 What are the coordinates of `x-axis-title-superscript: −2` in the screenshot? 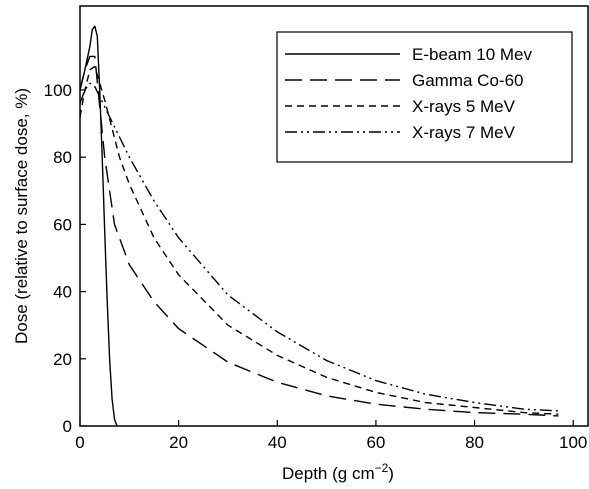 It's located at (382, 468).